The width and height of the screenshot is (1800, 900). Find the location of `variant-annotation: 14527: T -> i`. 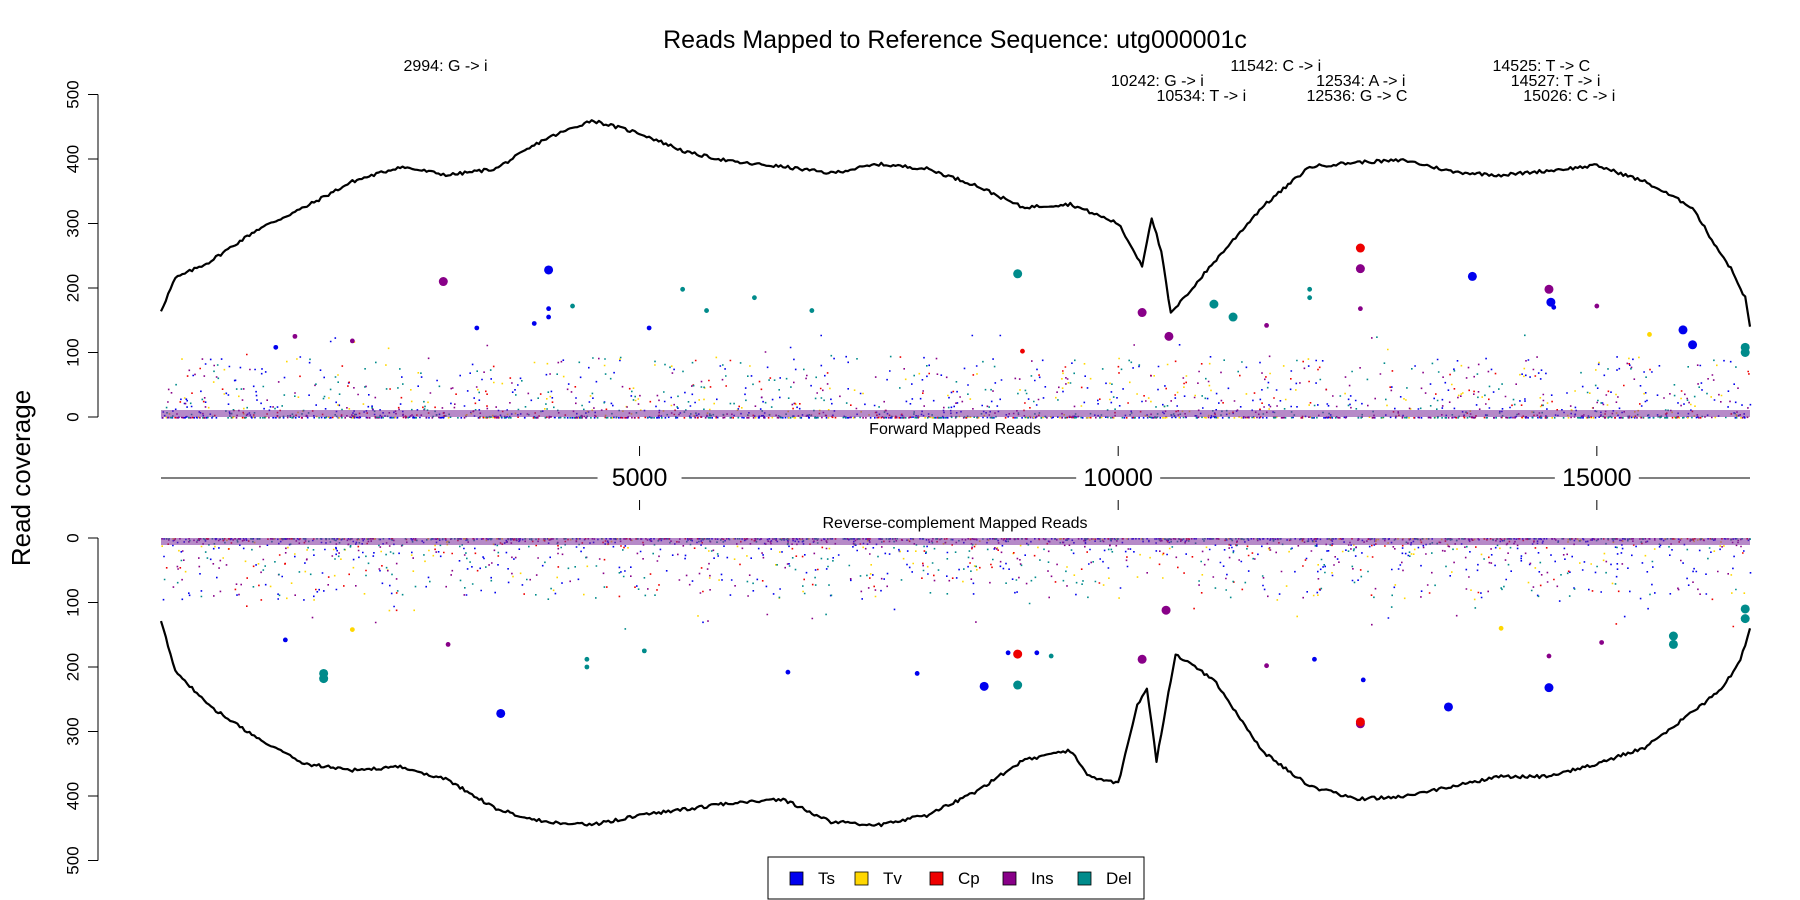

variant-annotation: 14527: T -> i is located at coordinates (1556, 81).